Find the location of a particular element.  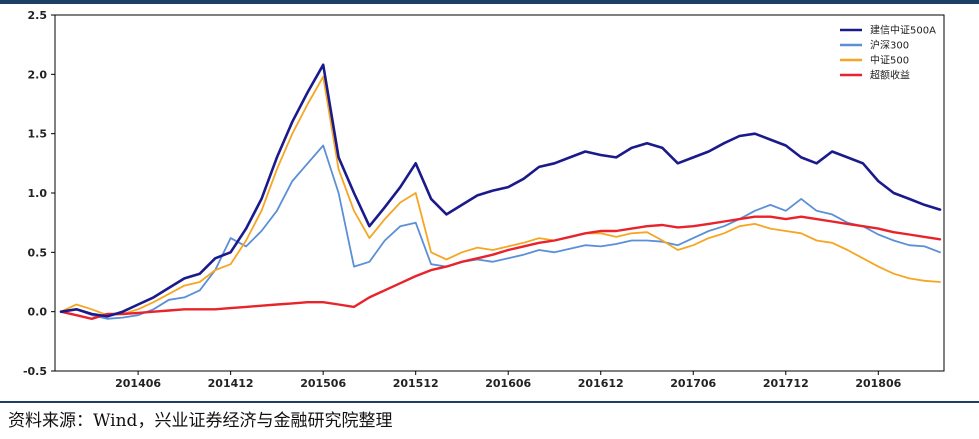

y-tick-label: 1.5 is located at coordinates (38, 134).